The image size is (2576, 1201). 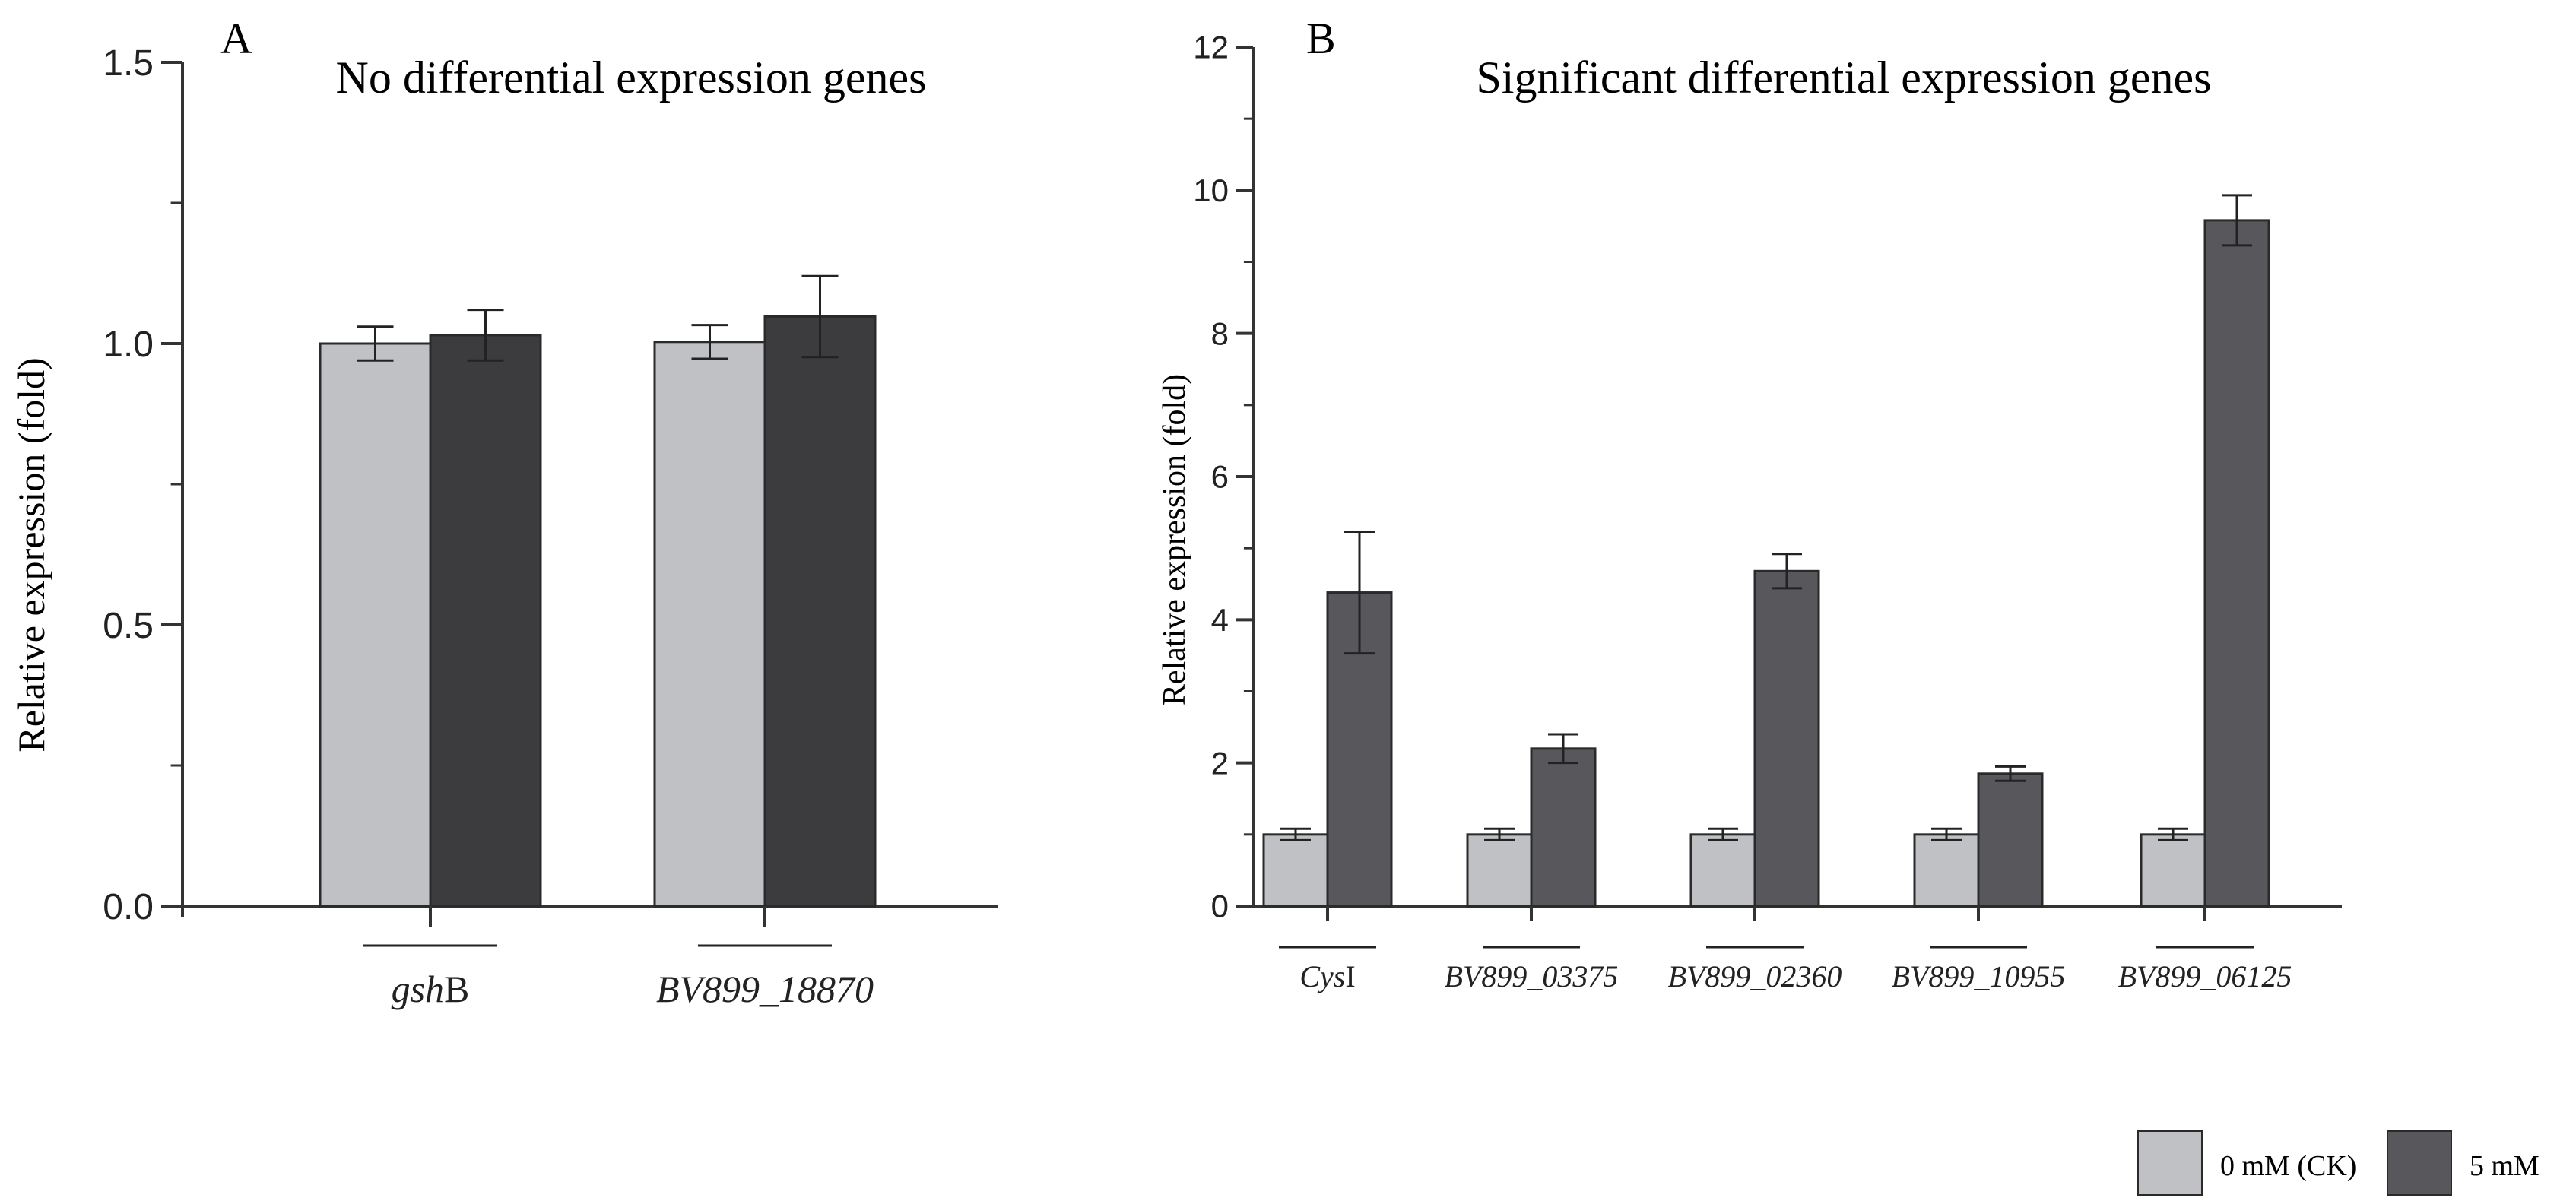 What do you see at coordinates (765, 989) in the screenshot?
I see `x-category-label: BV899_18870` at bounding box center [765, 989].